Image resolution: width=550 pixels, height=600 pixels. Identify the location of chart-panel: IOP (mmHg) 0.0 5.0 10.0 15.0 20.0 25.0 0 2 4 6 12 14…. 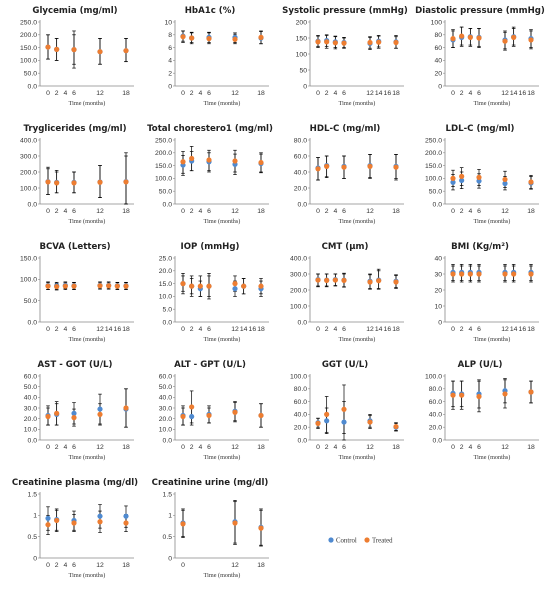
(214, 292).